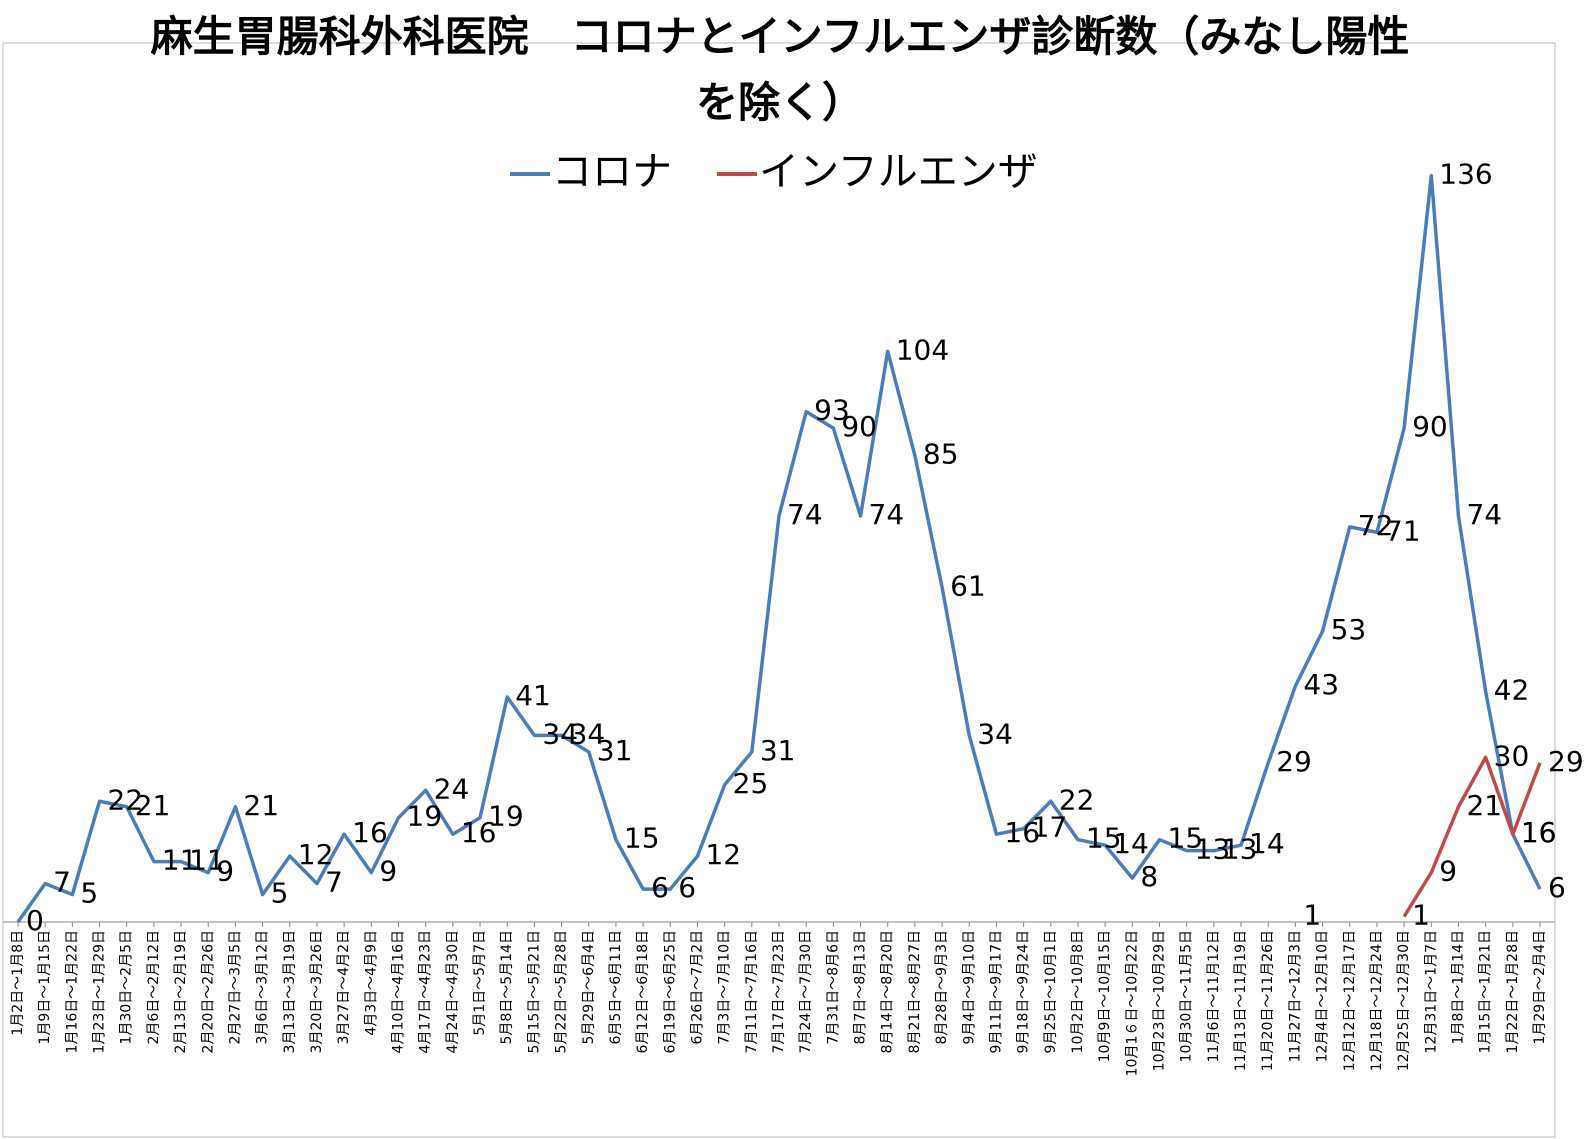 Image resolution: width=1584 pixels, height=1139 pixels. What do you see at coordinates (344, 987) in the screenshot?
I see `x-tick-label: 3月27日～4月2日` at bounding box center [344, 987].